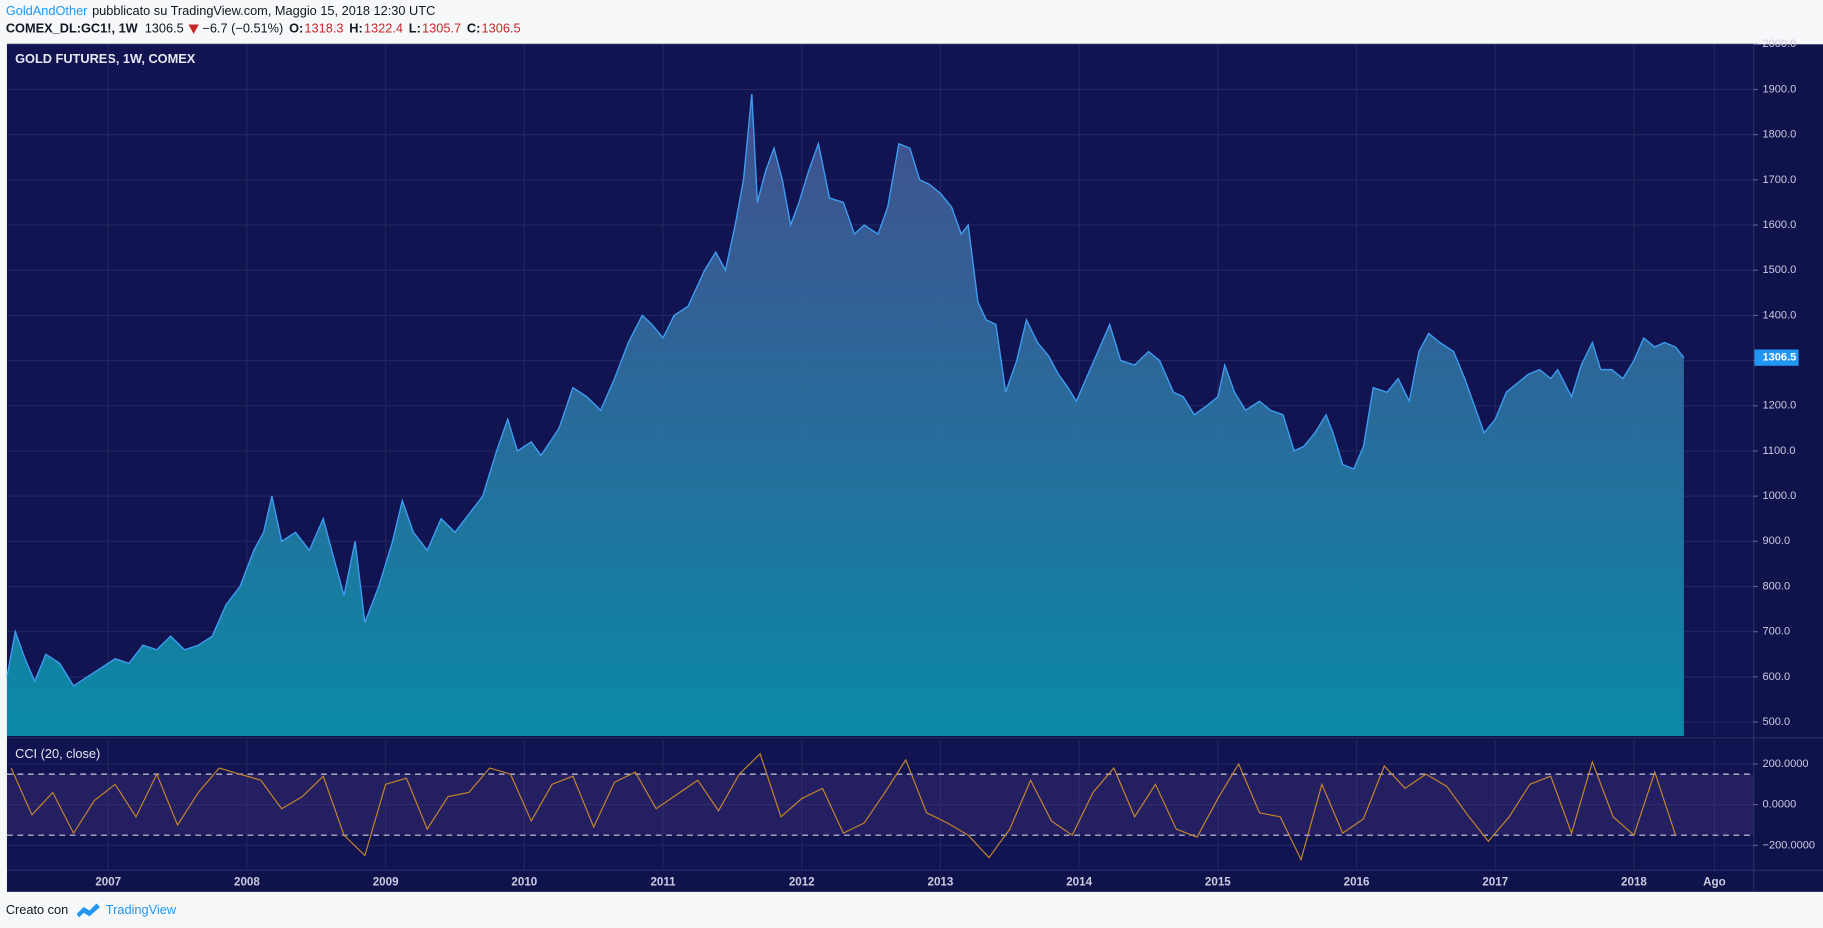  I want to click on x-tick-label: 2007, so click(108, 882).